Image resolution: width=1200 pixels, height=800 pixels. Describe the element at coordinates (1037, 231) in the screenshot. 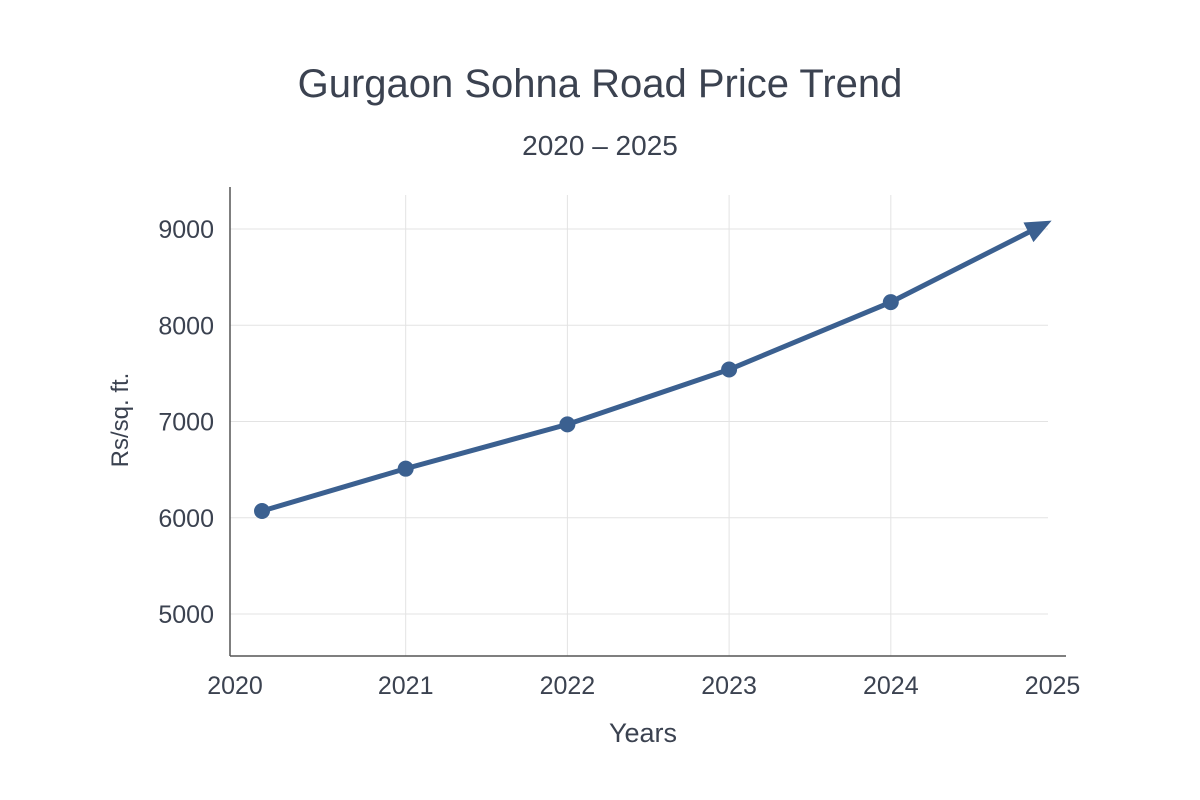

I see `trend-arrowhead` at that location.